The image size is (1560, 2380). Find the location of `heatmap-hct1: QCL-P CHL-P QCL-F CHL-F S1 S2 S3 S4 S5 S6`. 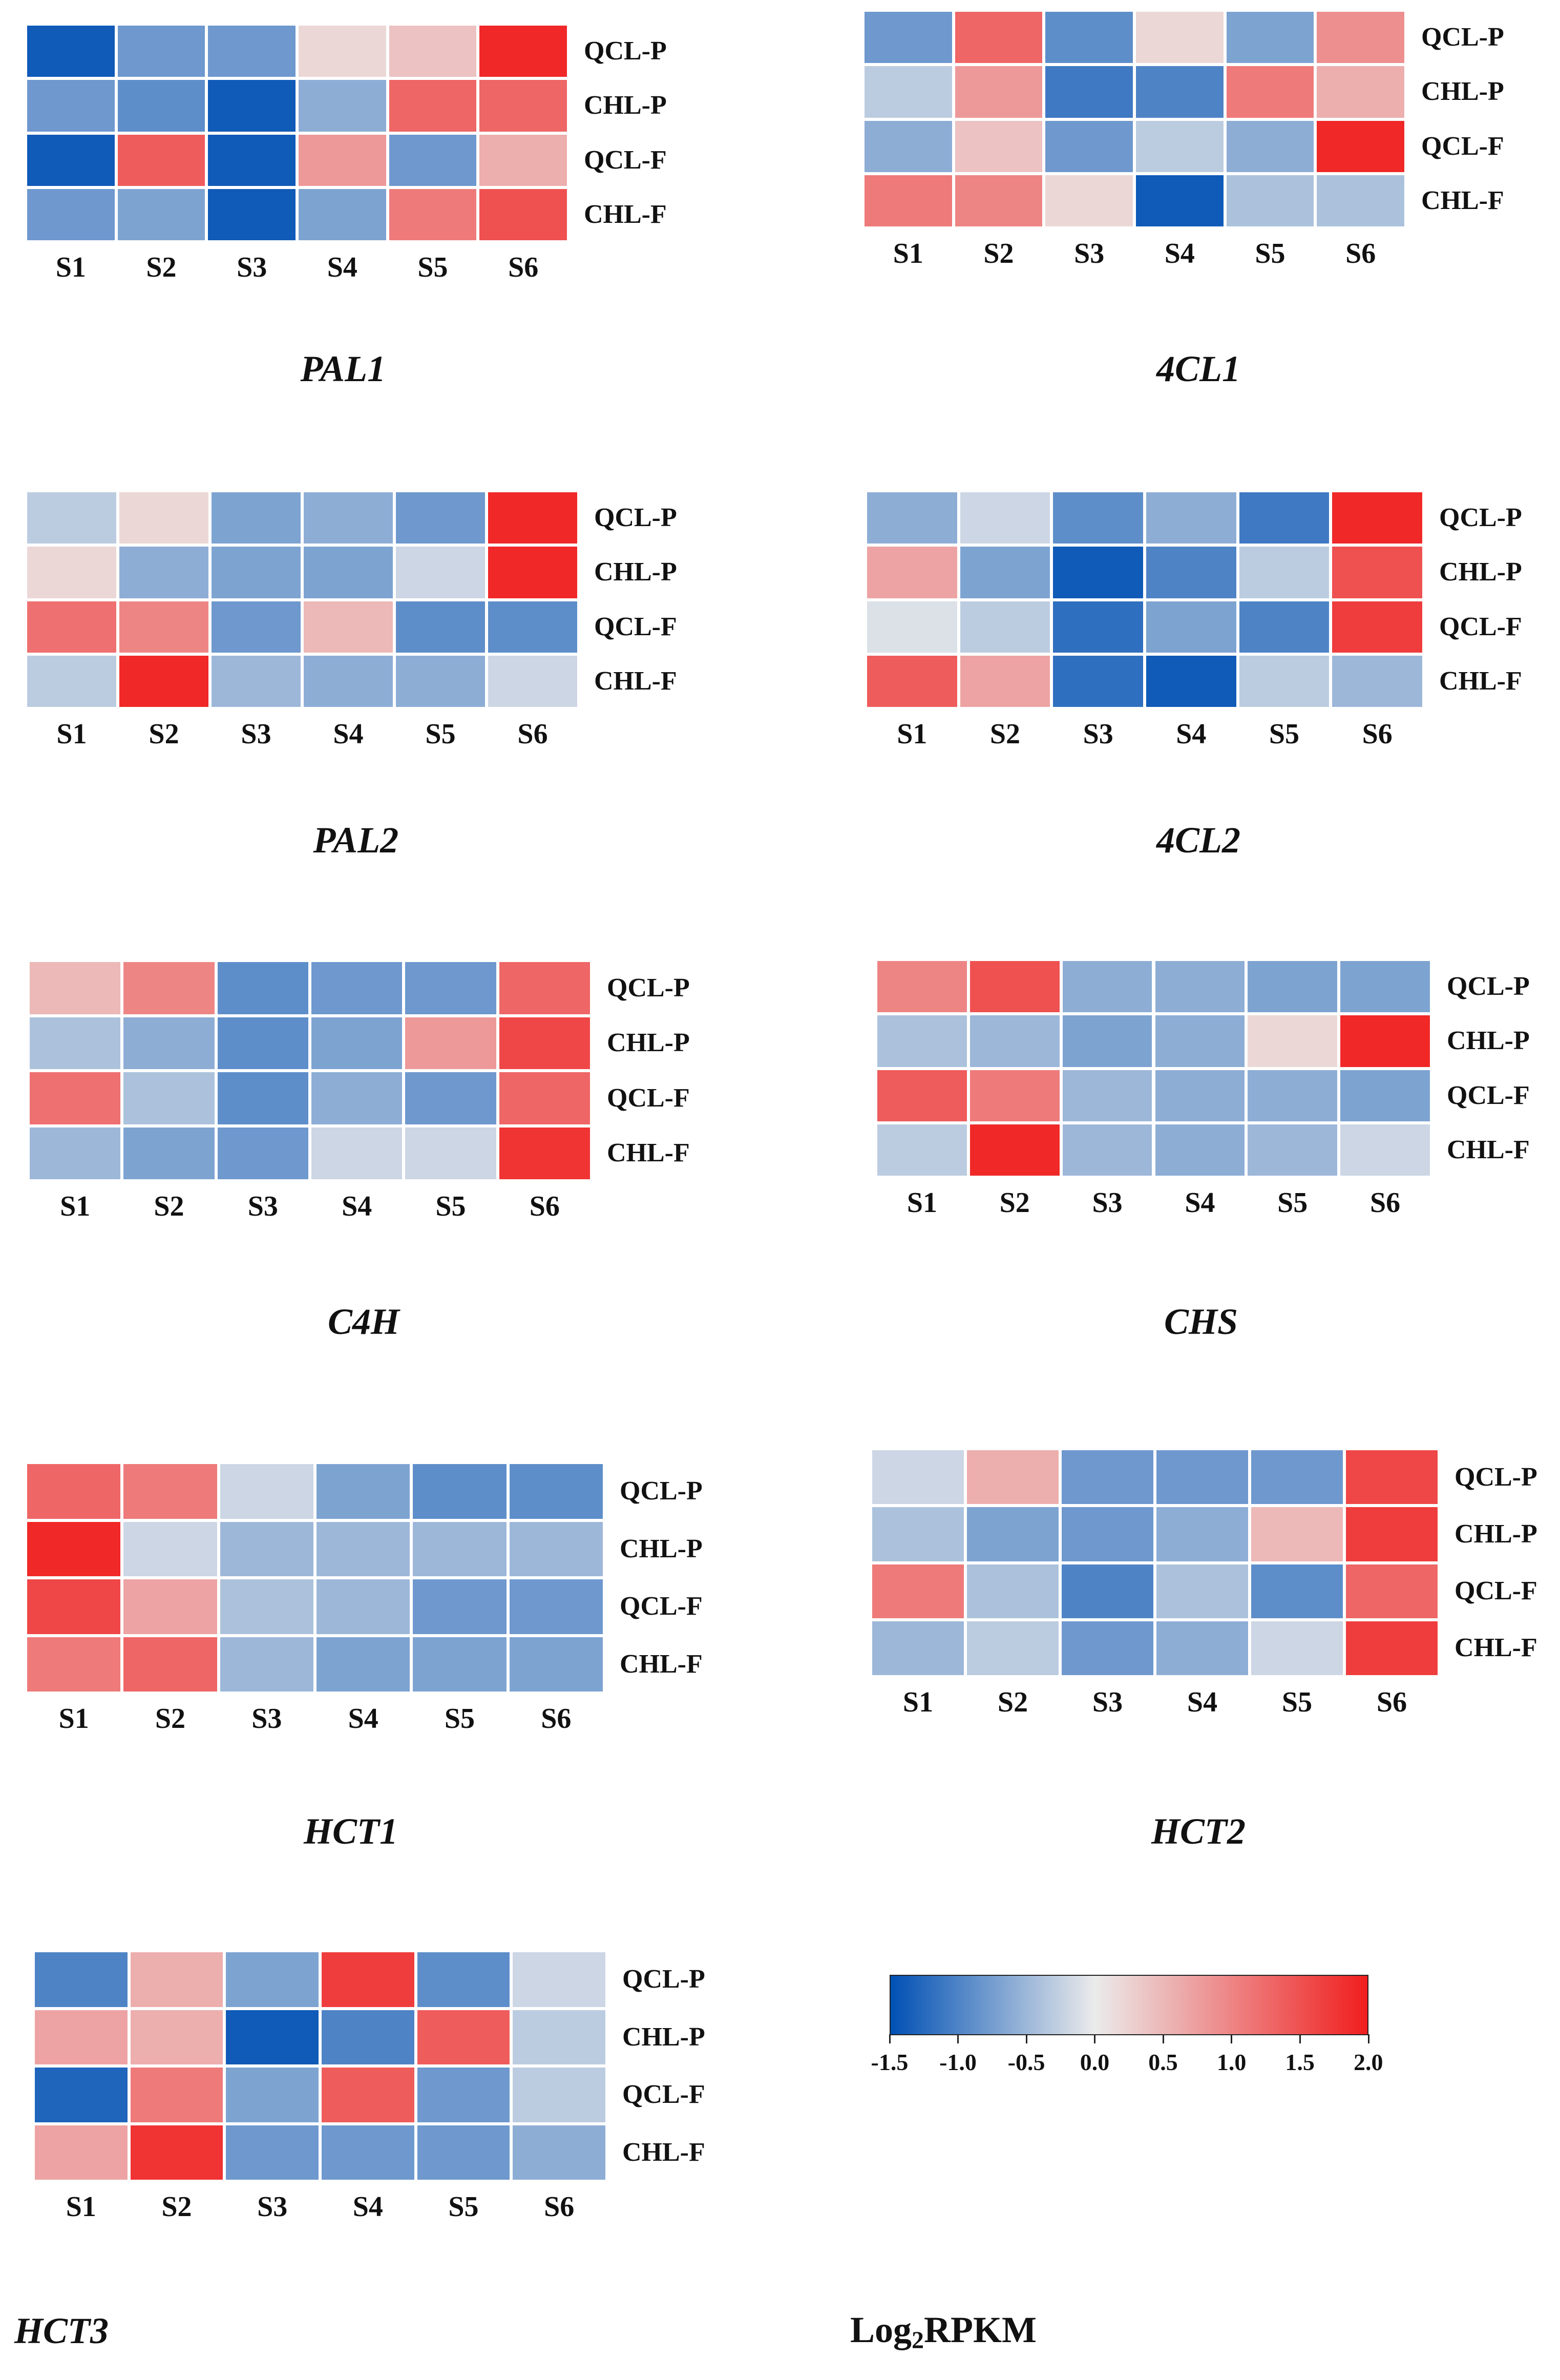

heatmap-hct1: QCL-P CHL-P QCL-F CHL-F S1 S2 S3 S4 S5 S6 is located at coordinates (392, 1603).